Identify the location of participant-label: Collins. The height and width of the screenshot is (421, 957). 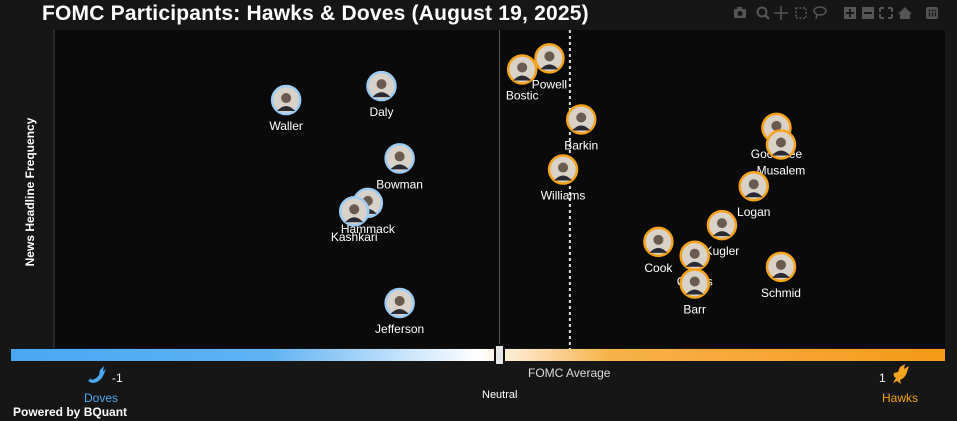
(695, 282).